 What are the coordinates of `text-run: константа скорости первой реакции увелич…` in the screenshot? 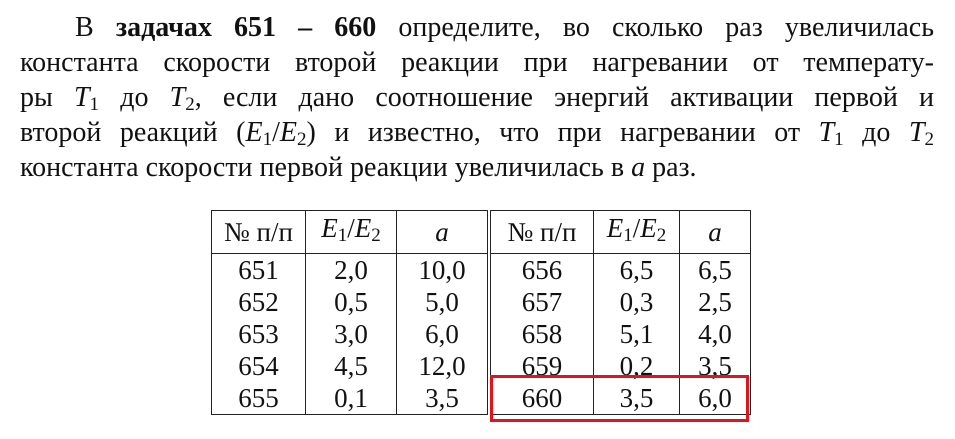 It's located at (326, 167).